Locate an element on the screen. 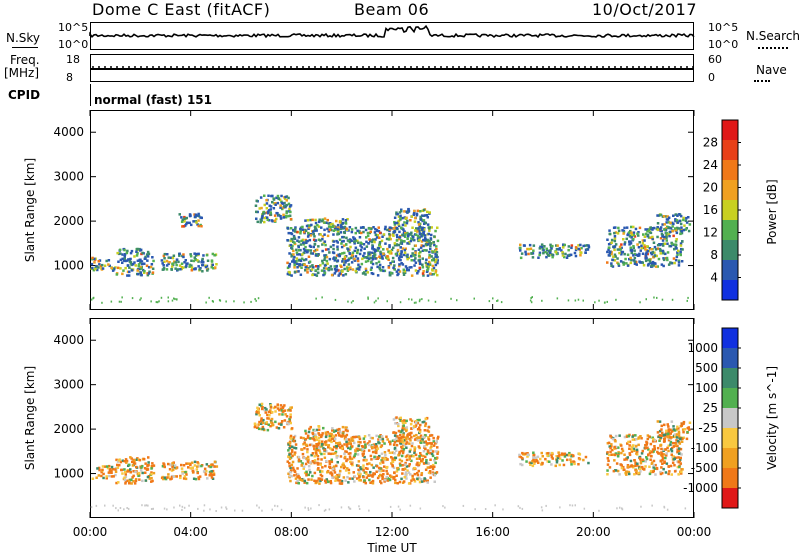  colorbar-tick-label: 8 is located at coordinates (714, 255).